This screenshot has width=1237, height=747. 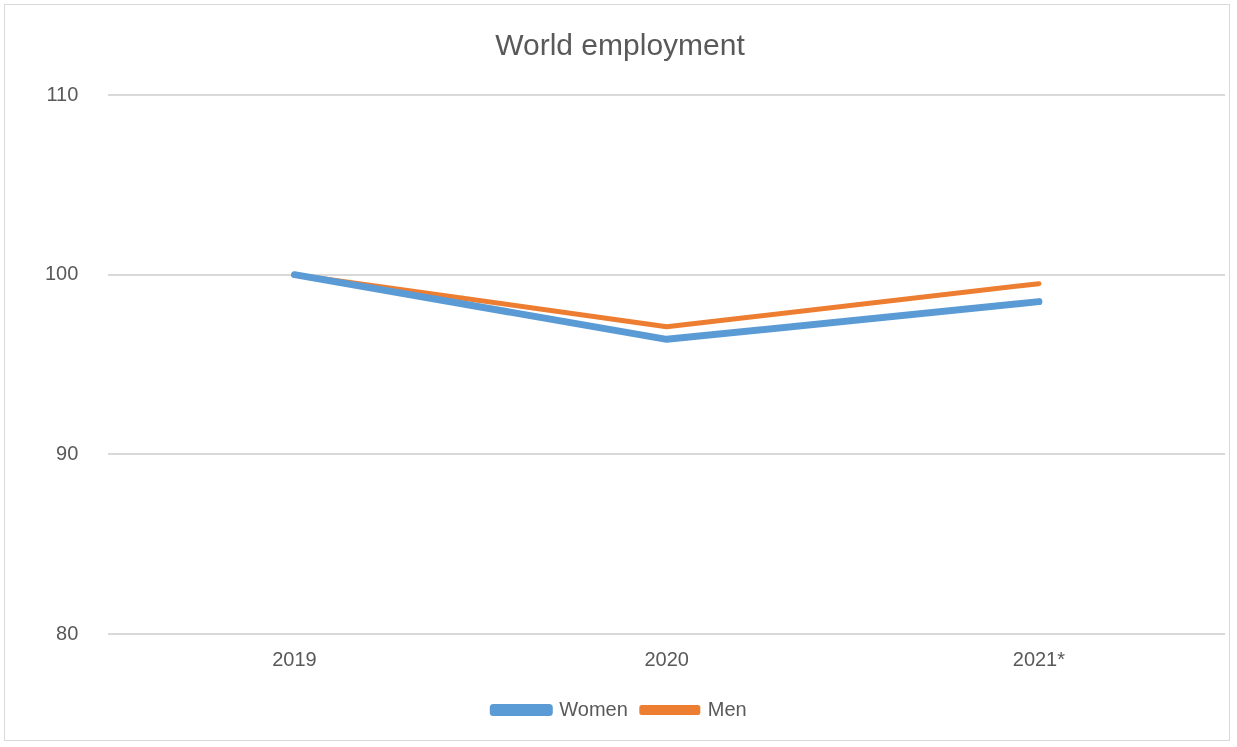 I want to click on y-tick-label: 80, so click(x=67, y=632).